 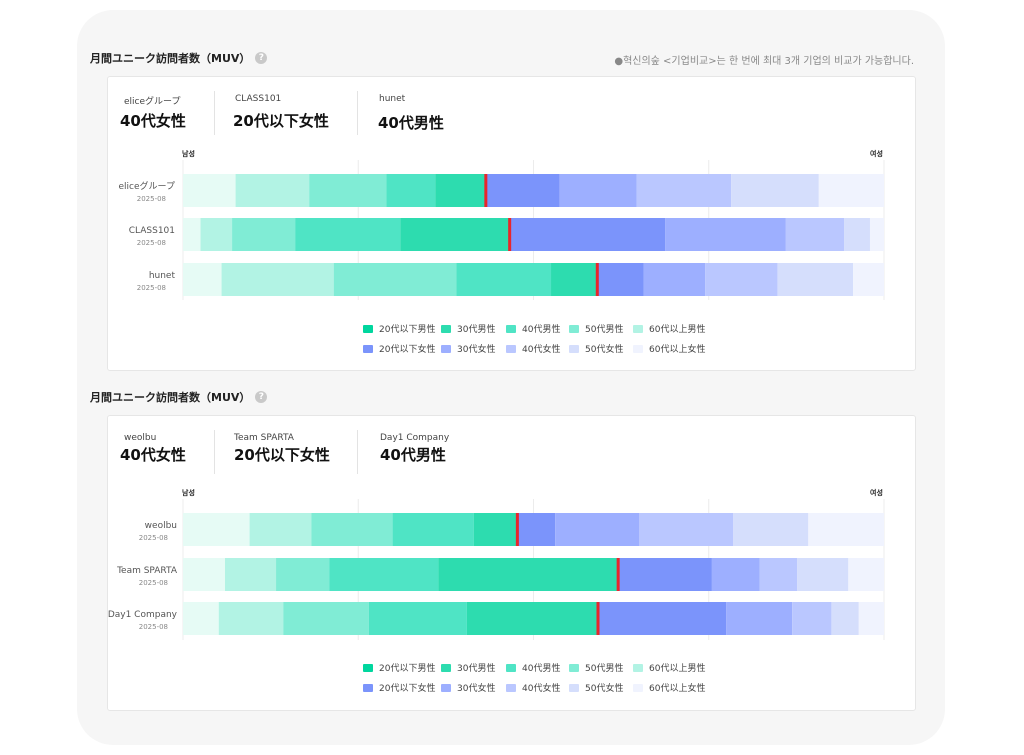 What do you see at coordinates (264, 438) in the screenshot?
I see `summary-company-name: Team SPARTA` at bounding box center [264, 438].